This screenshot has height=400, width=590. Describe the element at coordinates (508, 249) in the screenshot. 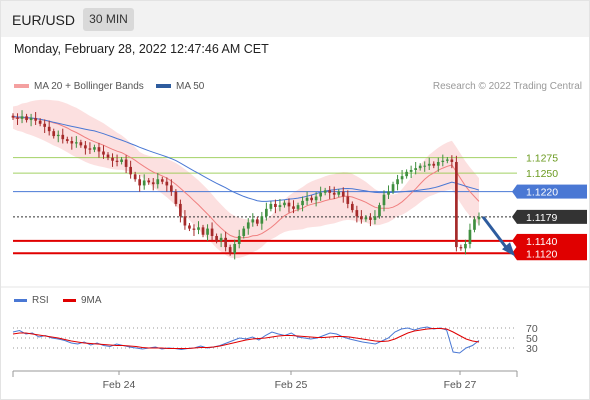

I see `forecast-arrowhead` at that location.